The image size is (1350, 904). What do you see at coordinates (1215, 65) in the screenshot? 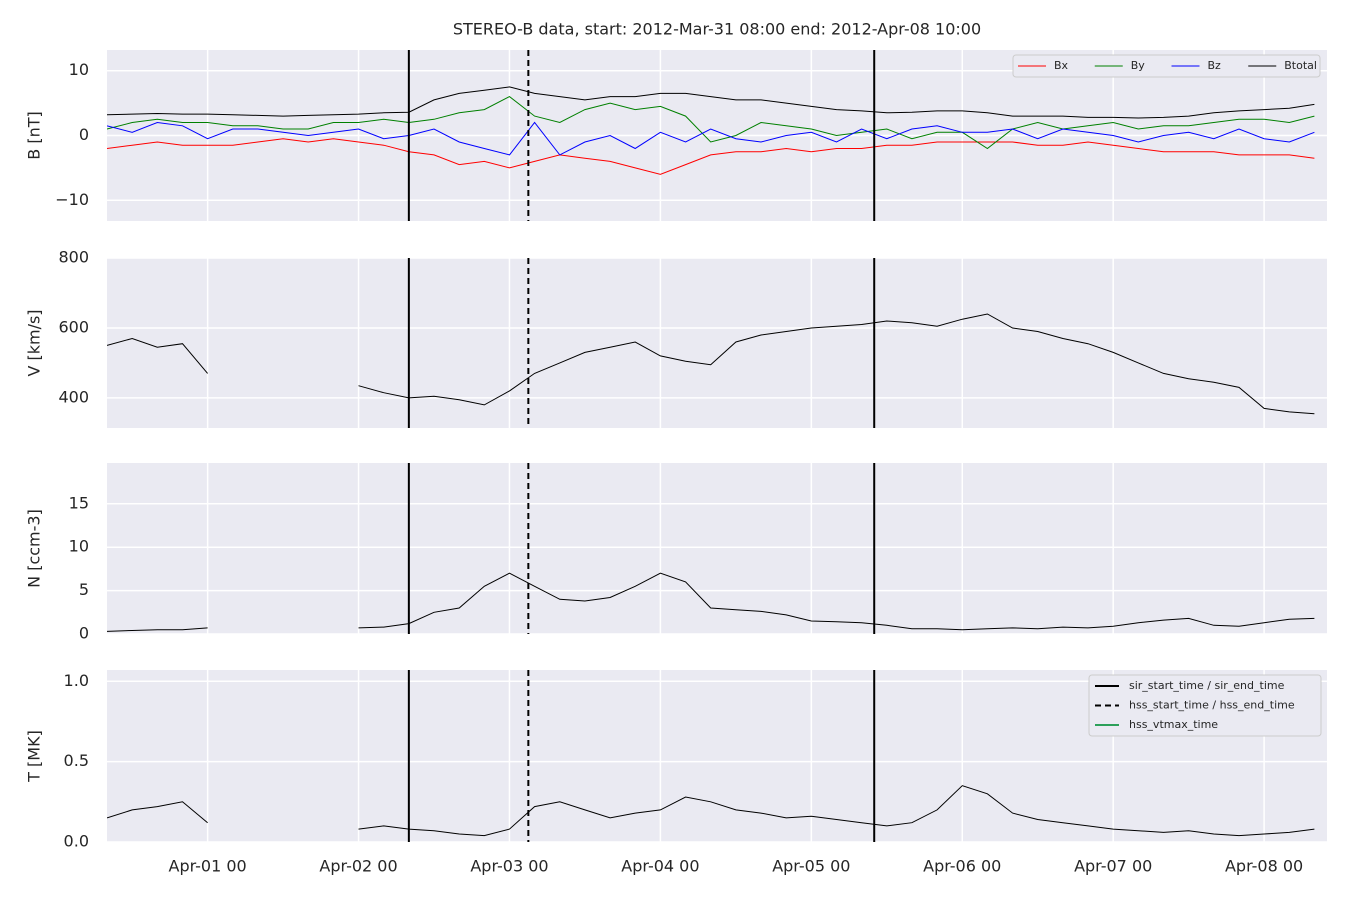
I see `legend-label: Bz` at bounding box center [1215, 65].